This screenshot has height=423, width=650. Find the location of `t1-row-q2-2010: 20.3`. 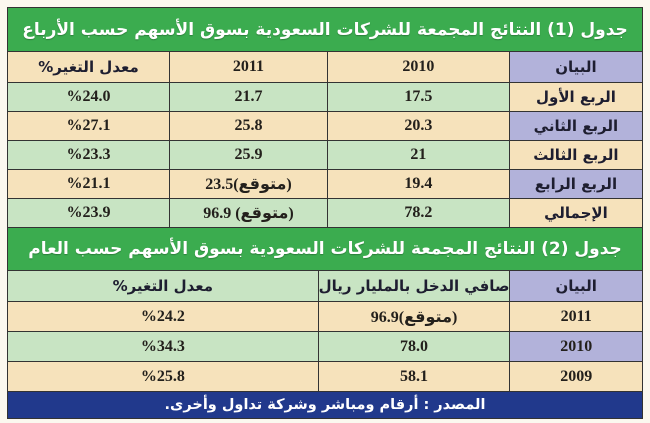

t1-row-q2-2010: 20.3 is located at coordinates (418, 126).